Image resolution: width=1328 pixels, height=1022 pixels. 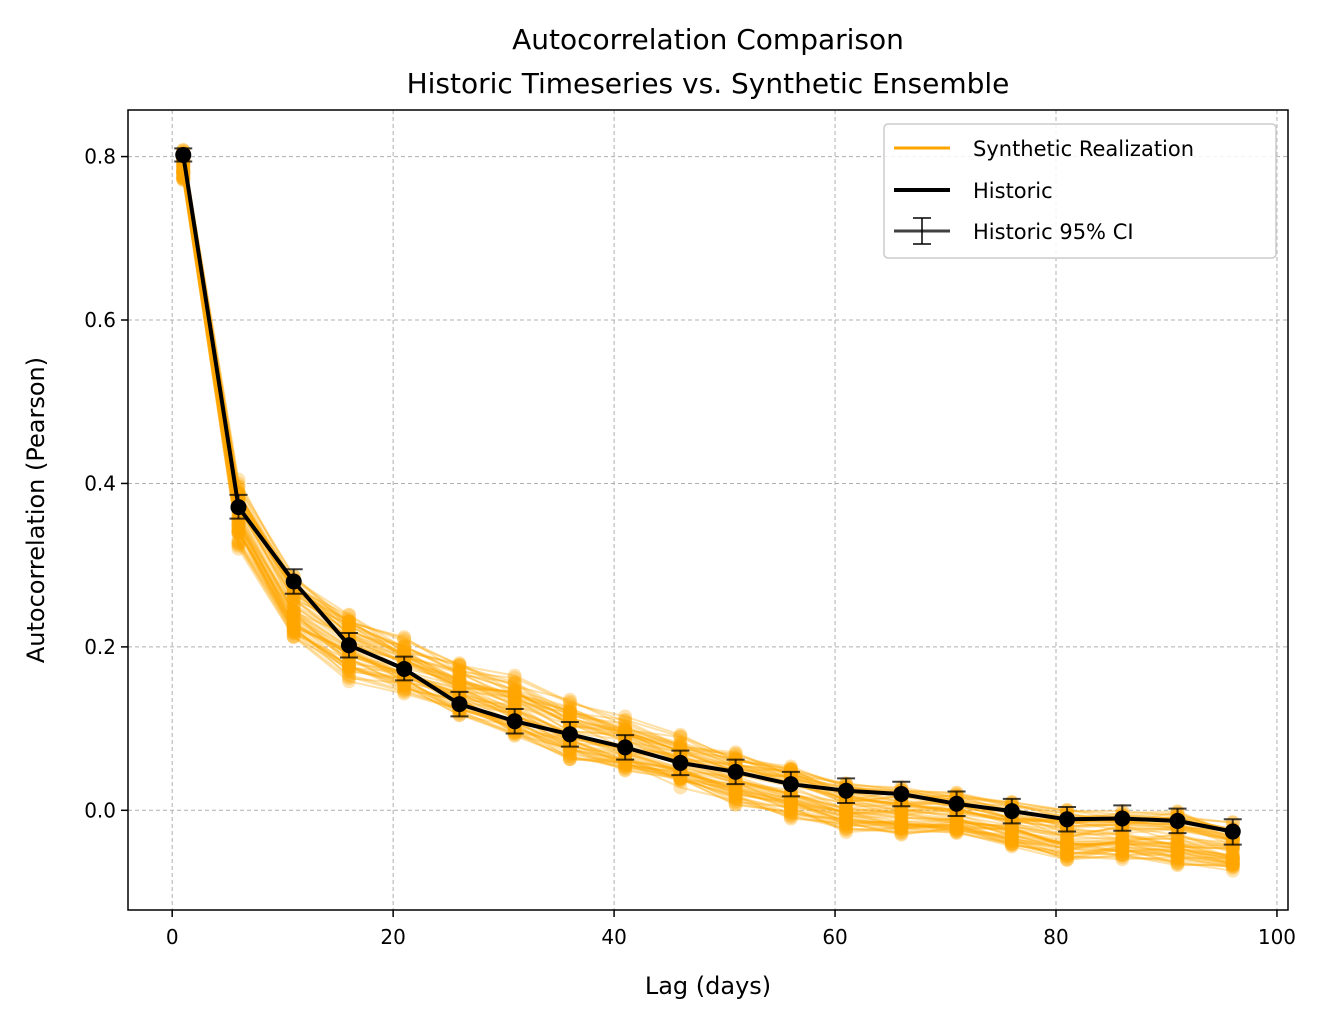 I want to click on y-tick-label: 0.8, so click(x=100, y=157).